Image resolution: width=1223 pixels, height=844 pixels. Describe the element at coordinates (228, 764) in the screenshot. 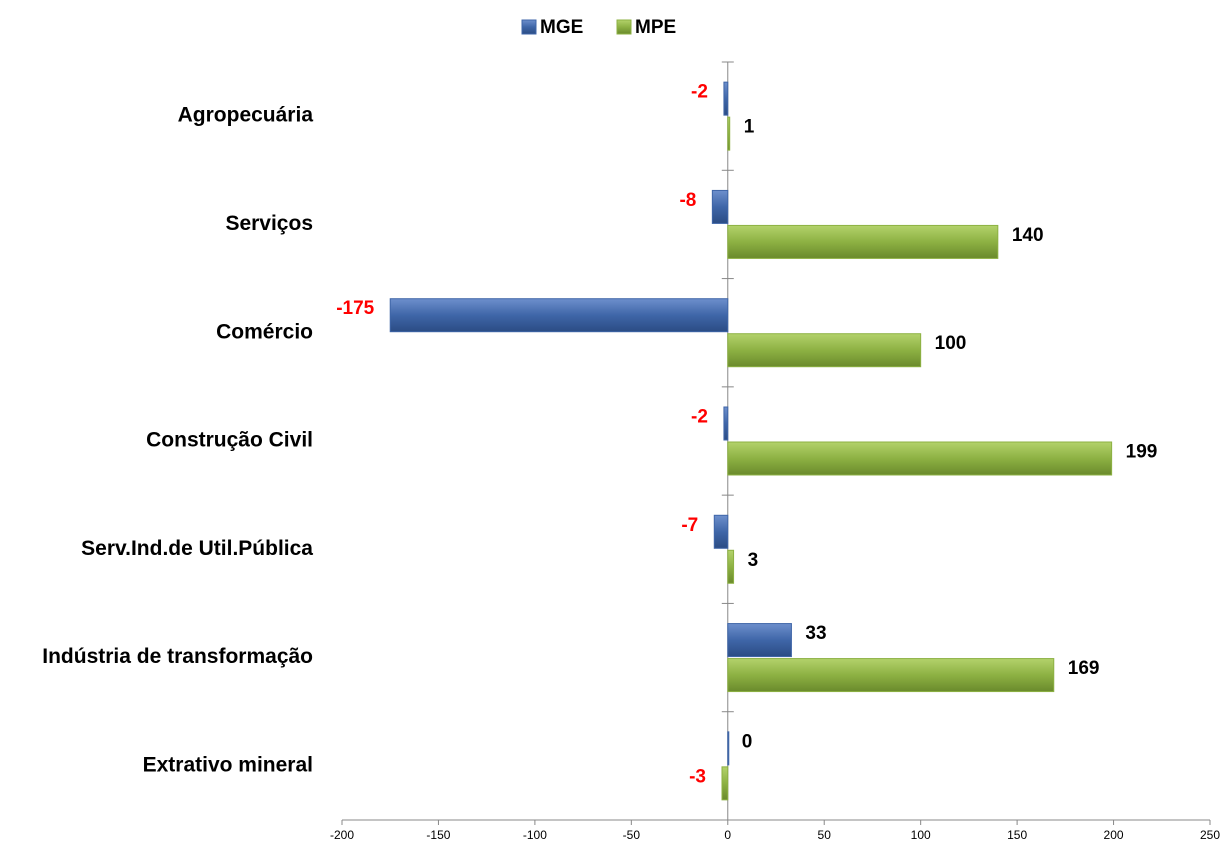

I see `category-label: Extrativo mineral` at that location.